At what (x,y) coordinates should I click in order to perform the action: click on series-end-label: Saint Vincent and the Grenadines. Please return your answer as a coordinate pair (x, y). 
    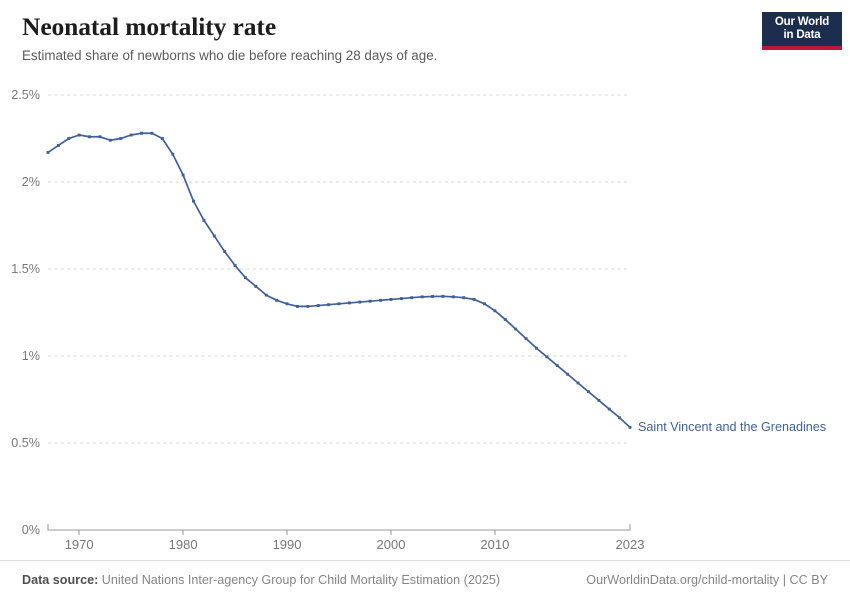
    Looking at the image, I should click on (732, 427).